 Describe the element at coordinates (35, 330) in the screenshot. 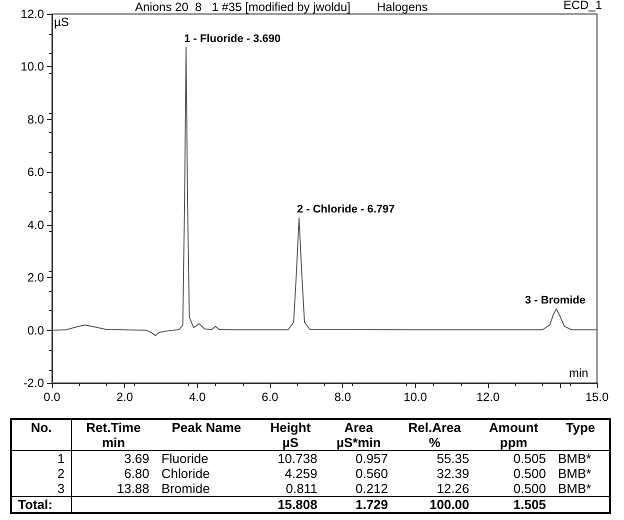

I see `y-tick-label: 0.0` at that location.